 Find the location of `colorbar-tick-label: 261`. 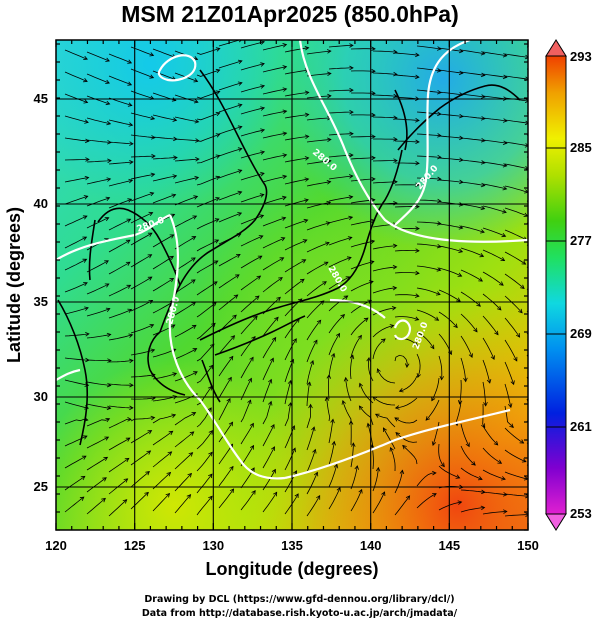

colorbar-tick-label: 261 is located at coordinates (581, 426).